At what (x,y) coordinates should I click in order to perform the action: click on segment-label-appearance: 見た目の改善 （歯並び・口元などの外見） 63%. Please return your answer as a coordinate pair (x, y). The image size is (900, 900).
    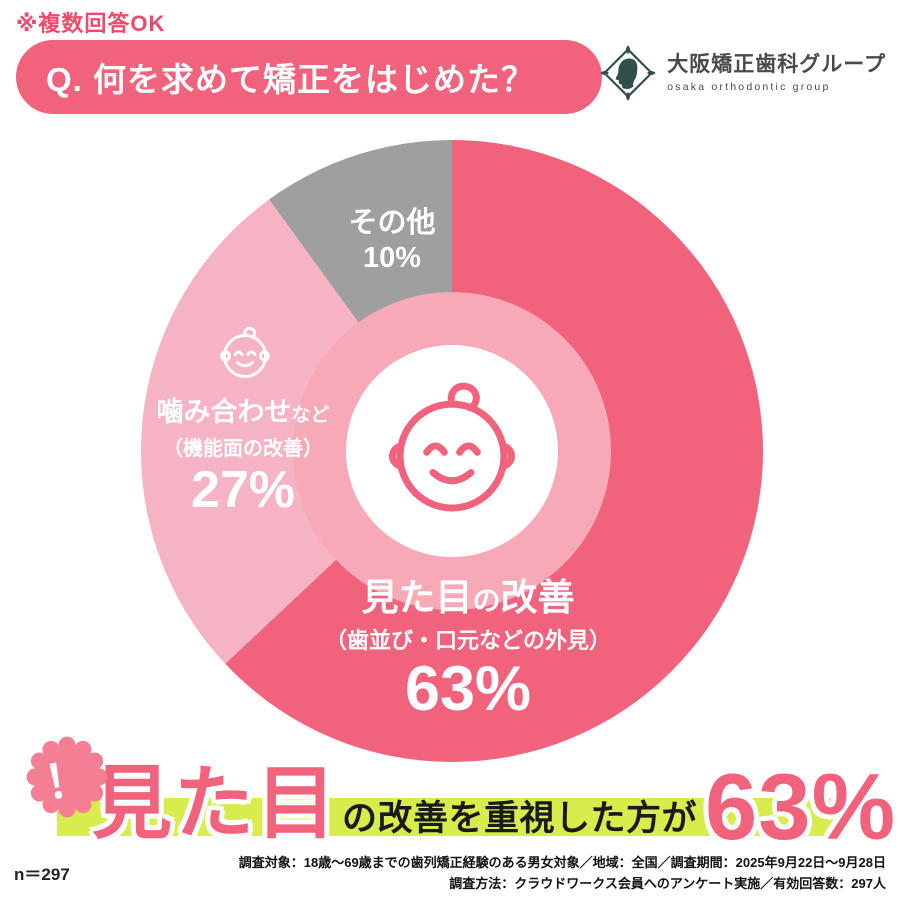
    Looking at the image, I should click on (468, 644).